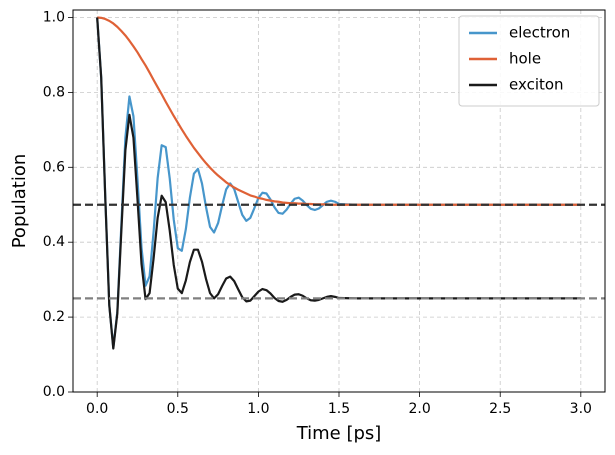  I want to click on y-tick-label: 0.4, so click(54, 242).